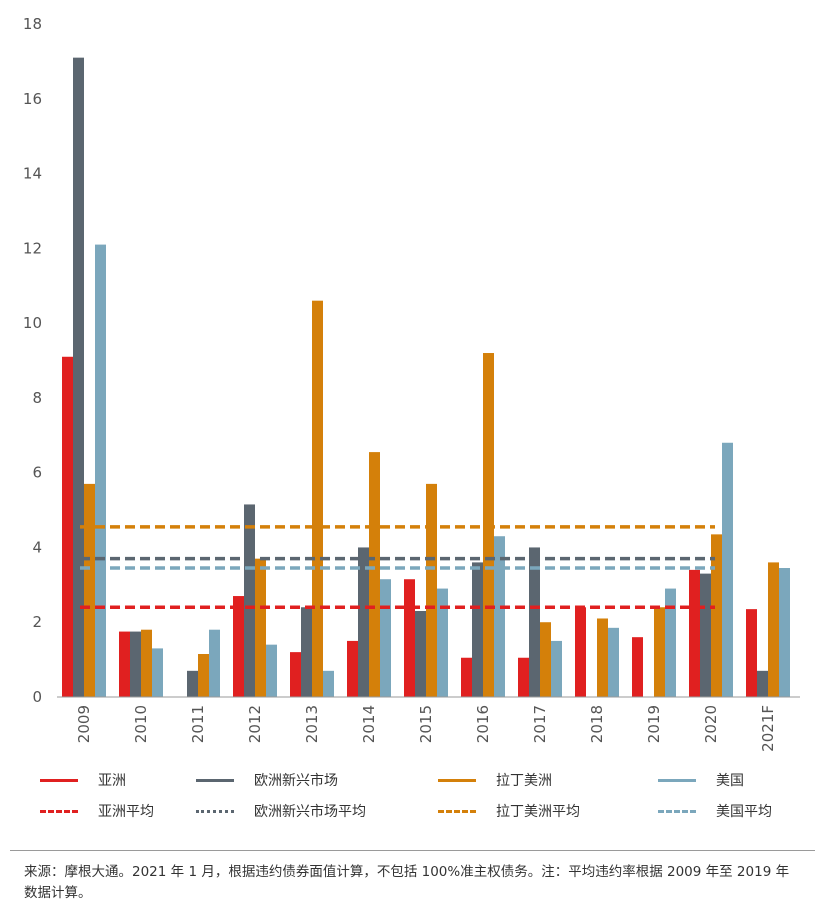 The height and width of the screenshot is (917, 825). I want to click on x-tick-label: 2017, so click(540, 724).